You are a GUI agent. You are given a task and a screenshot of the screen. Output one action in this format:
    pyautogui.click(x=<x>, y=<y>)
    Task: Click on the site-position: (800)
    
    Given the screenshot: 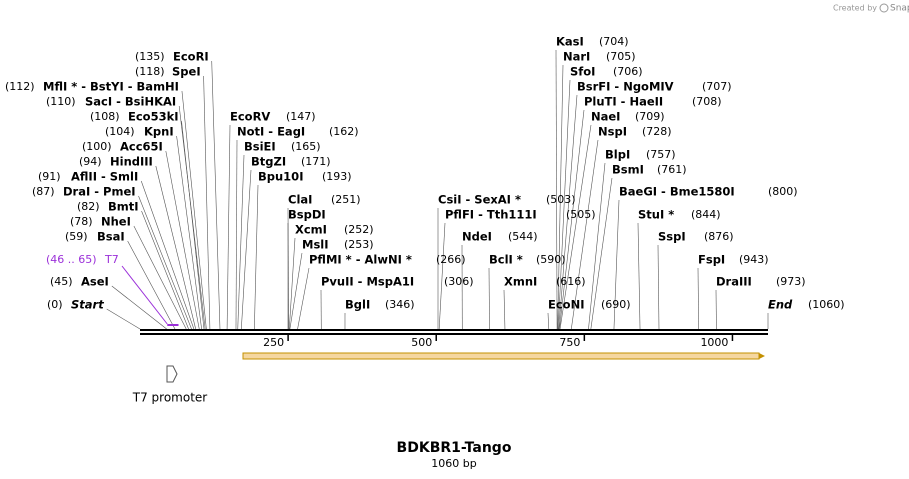 What is the action you would take?
    pyautogui.click(x=783, y=191)
    